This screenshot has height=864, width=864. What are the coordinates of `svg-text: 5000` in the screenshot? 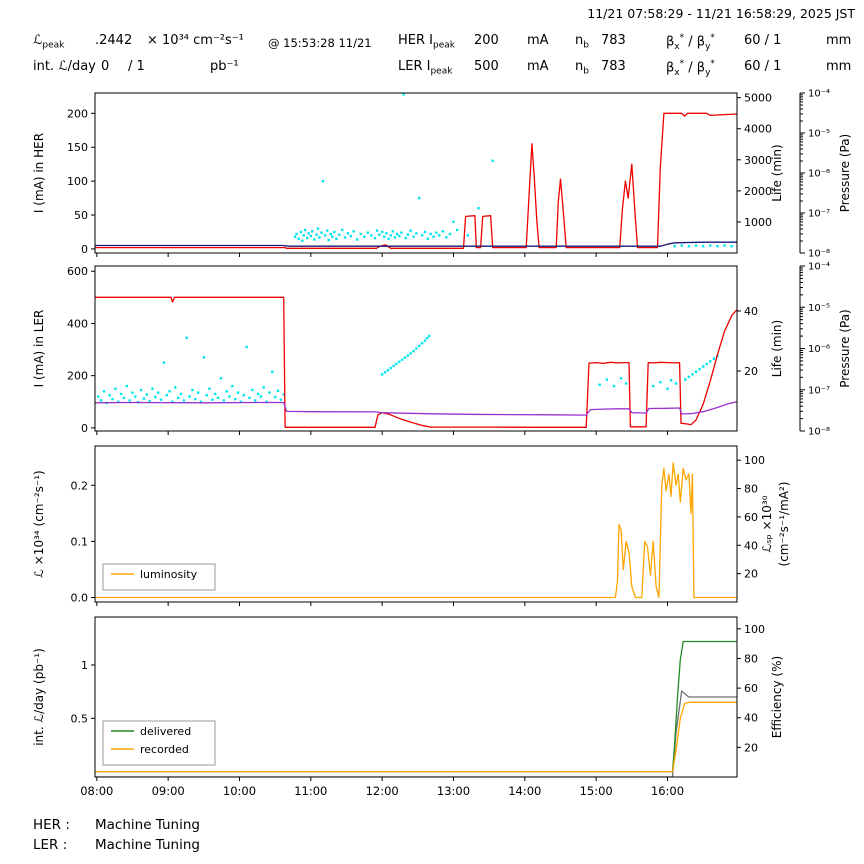 It's located at (758, 98).